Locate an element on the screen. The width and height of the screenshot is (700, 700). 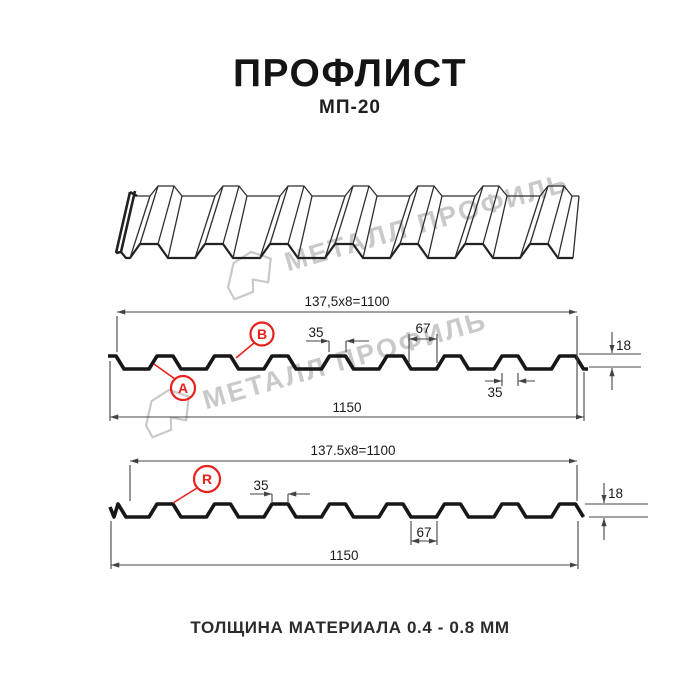
label-b: B is located at coordinates (262, 334).